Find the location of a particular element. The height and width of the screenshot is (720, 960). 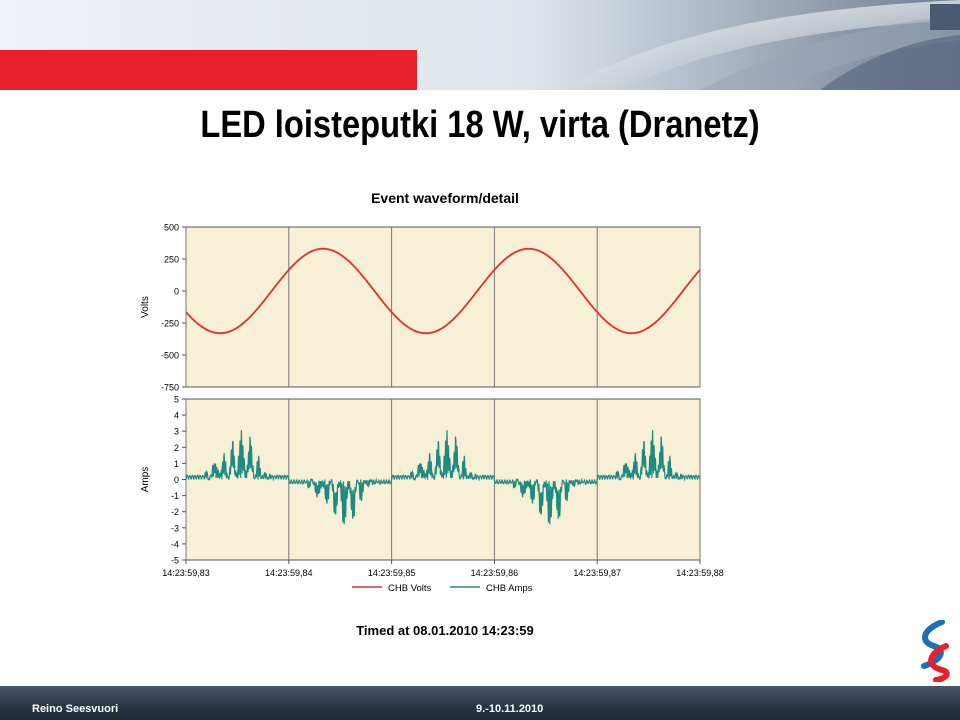

x-tick-label: 14:23:59,83 is located at coordinates (186, 573).